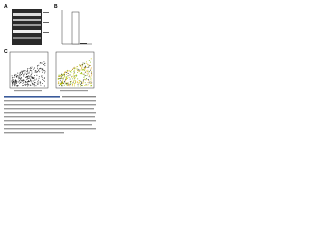  I want to click on axis-caption, so click(74, 91).